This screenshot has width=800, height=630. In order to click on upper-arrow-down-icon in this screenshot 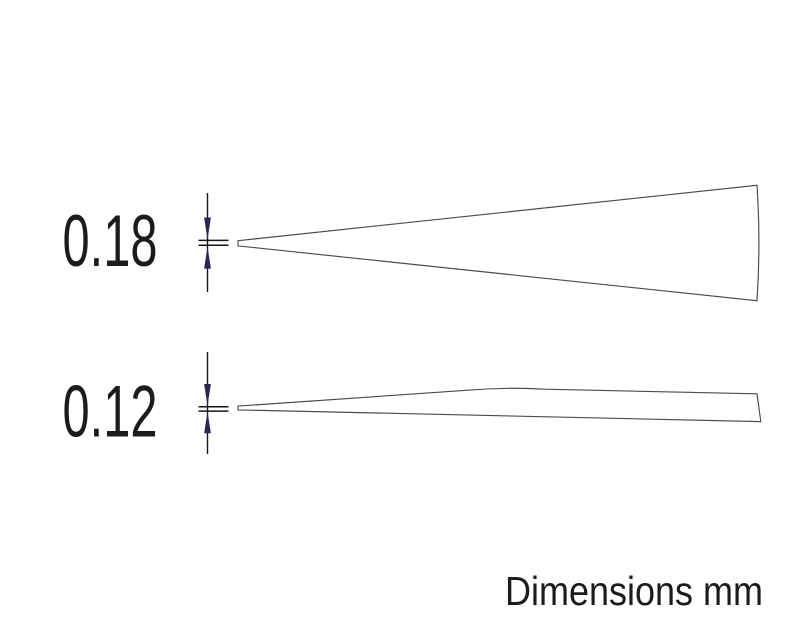, I will do `click(207, 228)`.